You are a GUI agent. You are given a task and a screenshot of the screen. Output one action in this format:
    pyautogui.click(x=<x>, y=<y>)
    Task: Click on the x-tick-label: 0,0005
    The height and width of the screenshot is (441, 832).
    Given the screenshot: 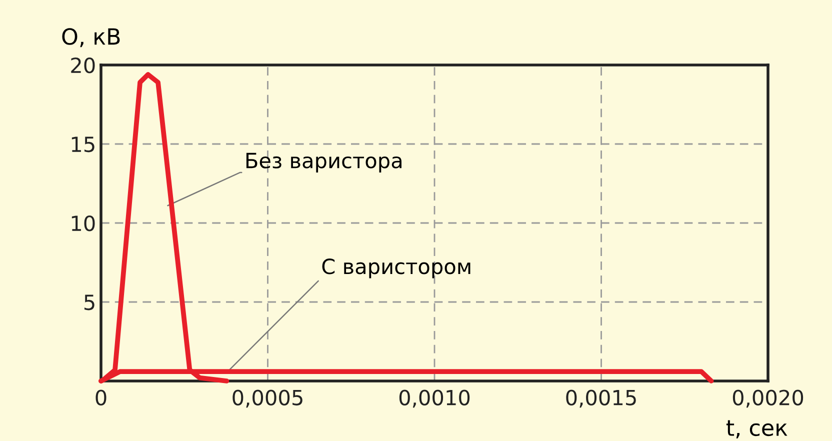 What is the action you would take?
    pyautogui.click(x=267, y=399)
    